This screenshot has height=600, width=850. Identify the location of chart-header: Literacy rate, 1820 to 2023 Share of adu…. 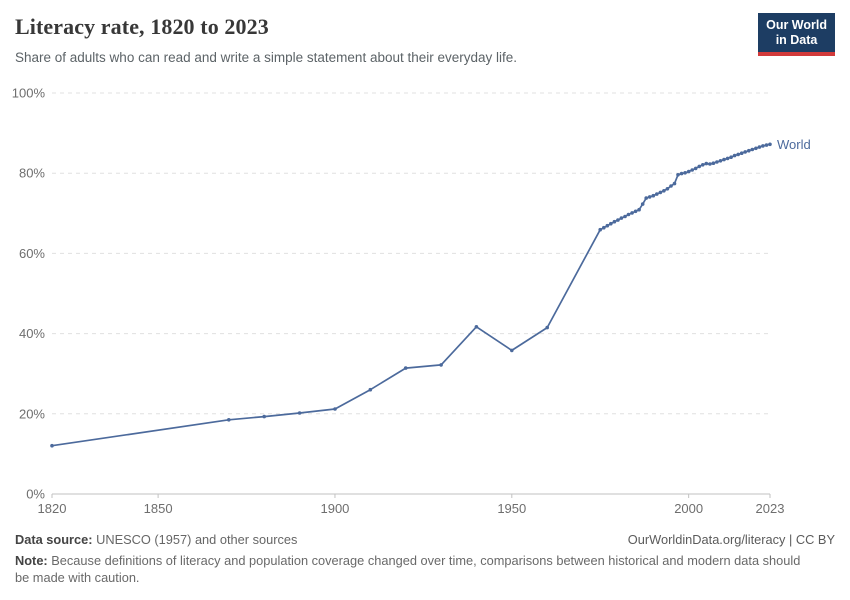
(387, 39).